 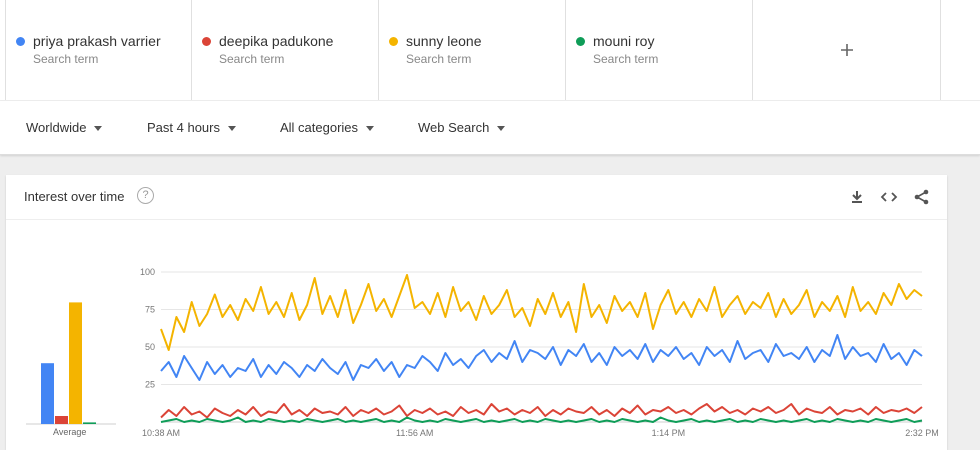 I want to click on search-term-3: sunny leone Search term, so click(x=472, y=50).